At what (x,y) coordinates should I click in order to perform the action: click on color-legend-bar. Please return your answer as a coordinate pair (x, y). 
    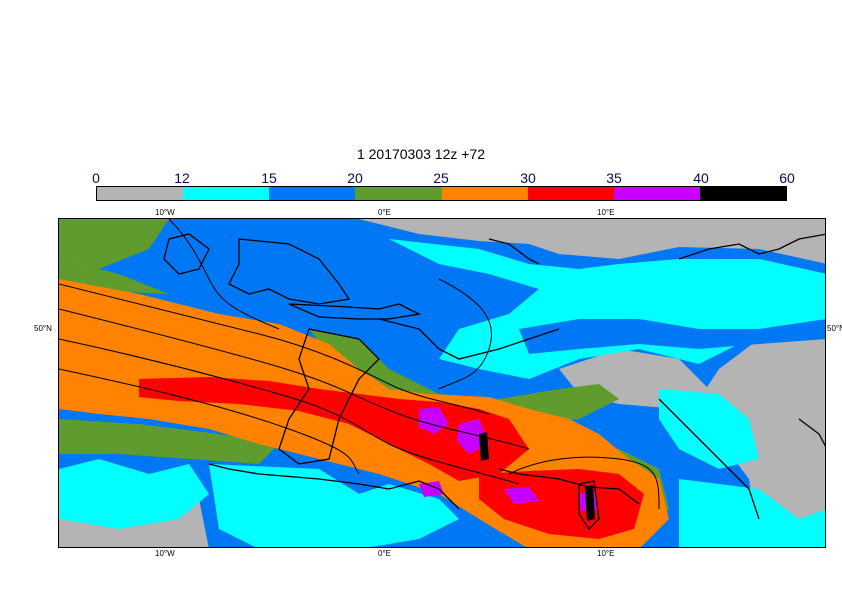
    Looking at the image, I should click on (441, 193).